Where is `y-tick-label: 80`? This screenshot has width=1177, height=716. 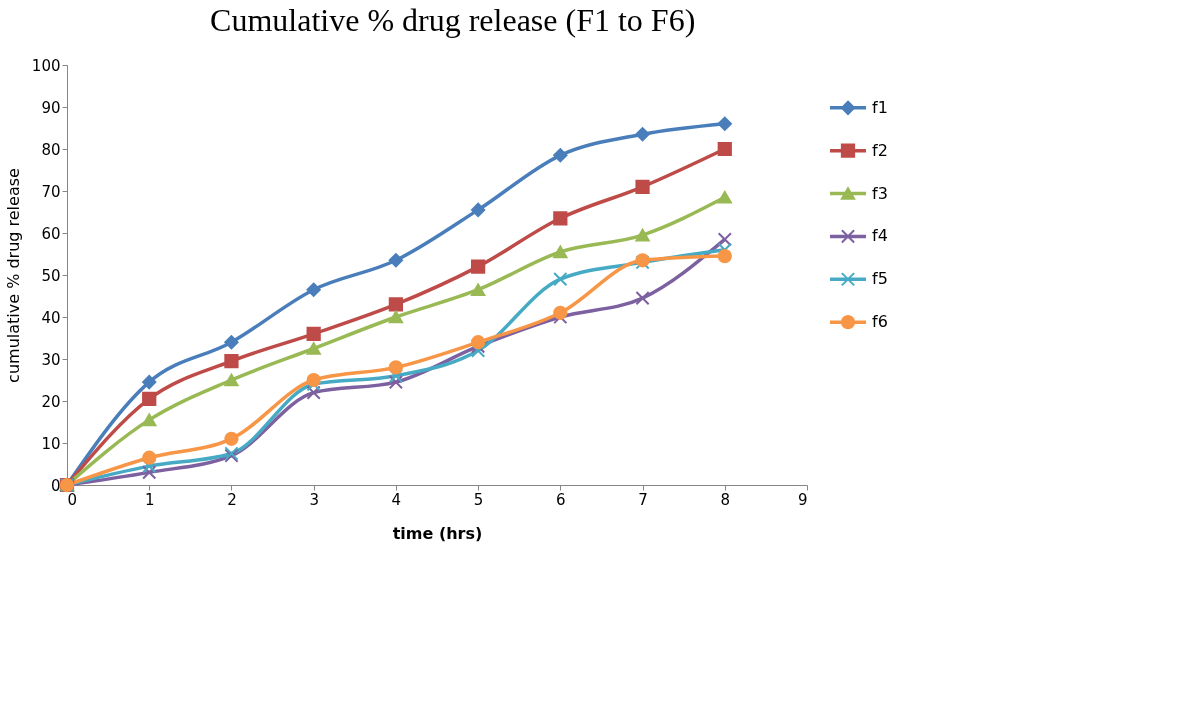
y-tick-label: 80 is located at coordinates (51, 149).